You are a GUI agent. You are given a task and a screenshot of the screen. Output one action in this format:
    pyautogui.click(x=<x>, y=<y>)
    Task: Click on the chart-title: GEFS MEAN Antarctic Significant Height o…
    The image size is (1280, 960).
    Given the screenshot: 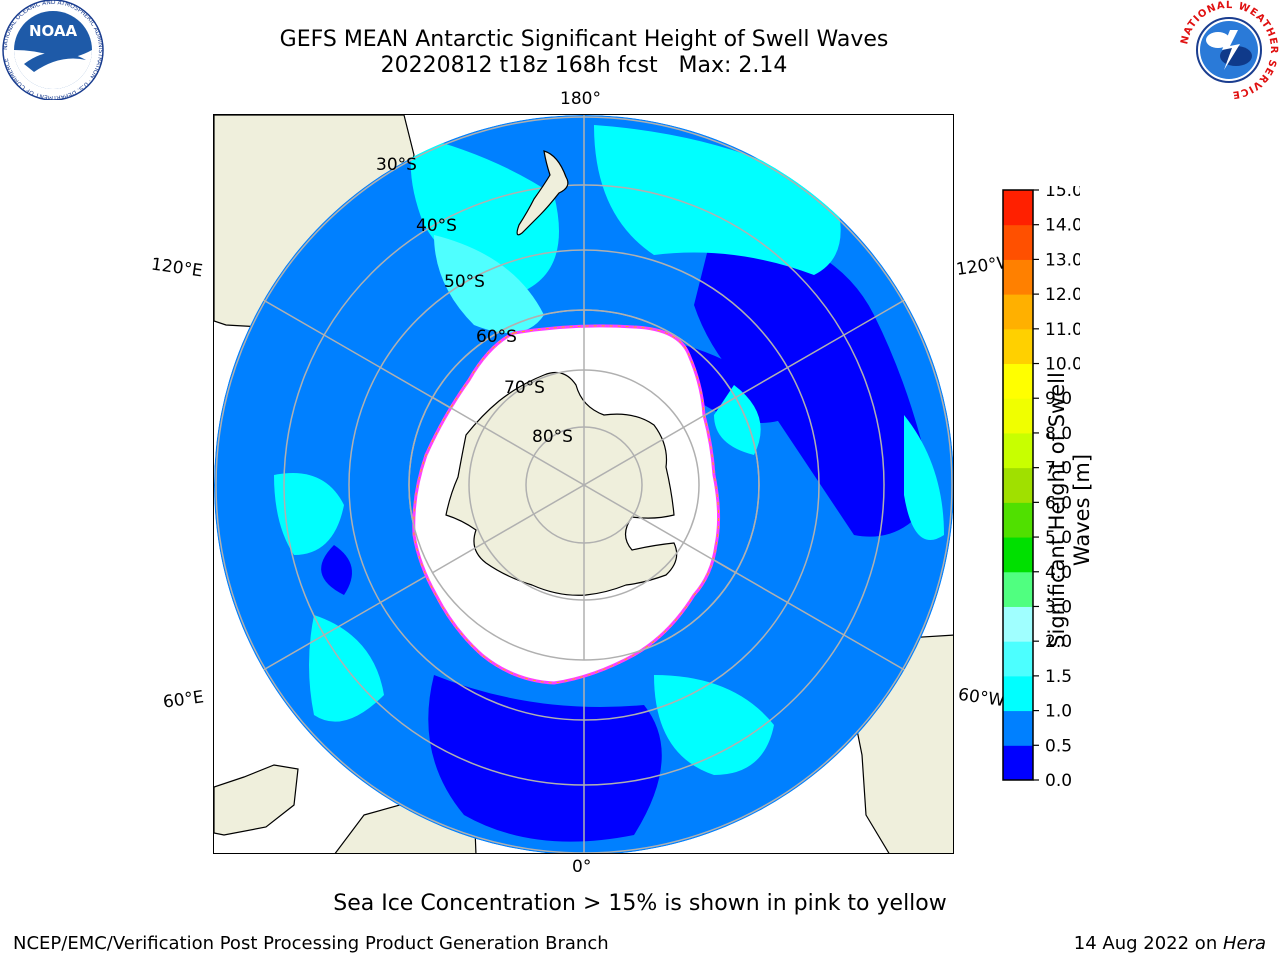 What is the action you would take?
    pyautogui.click(x=584, y=39)
    